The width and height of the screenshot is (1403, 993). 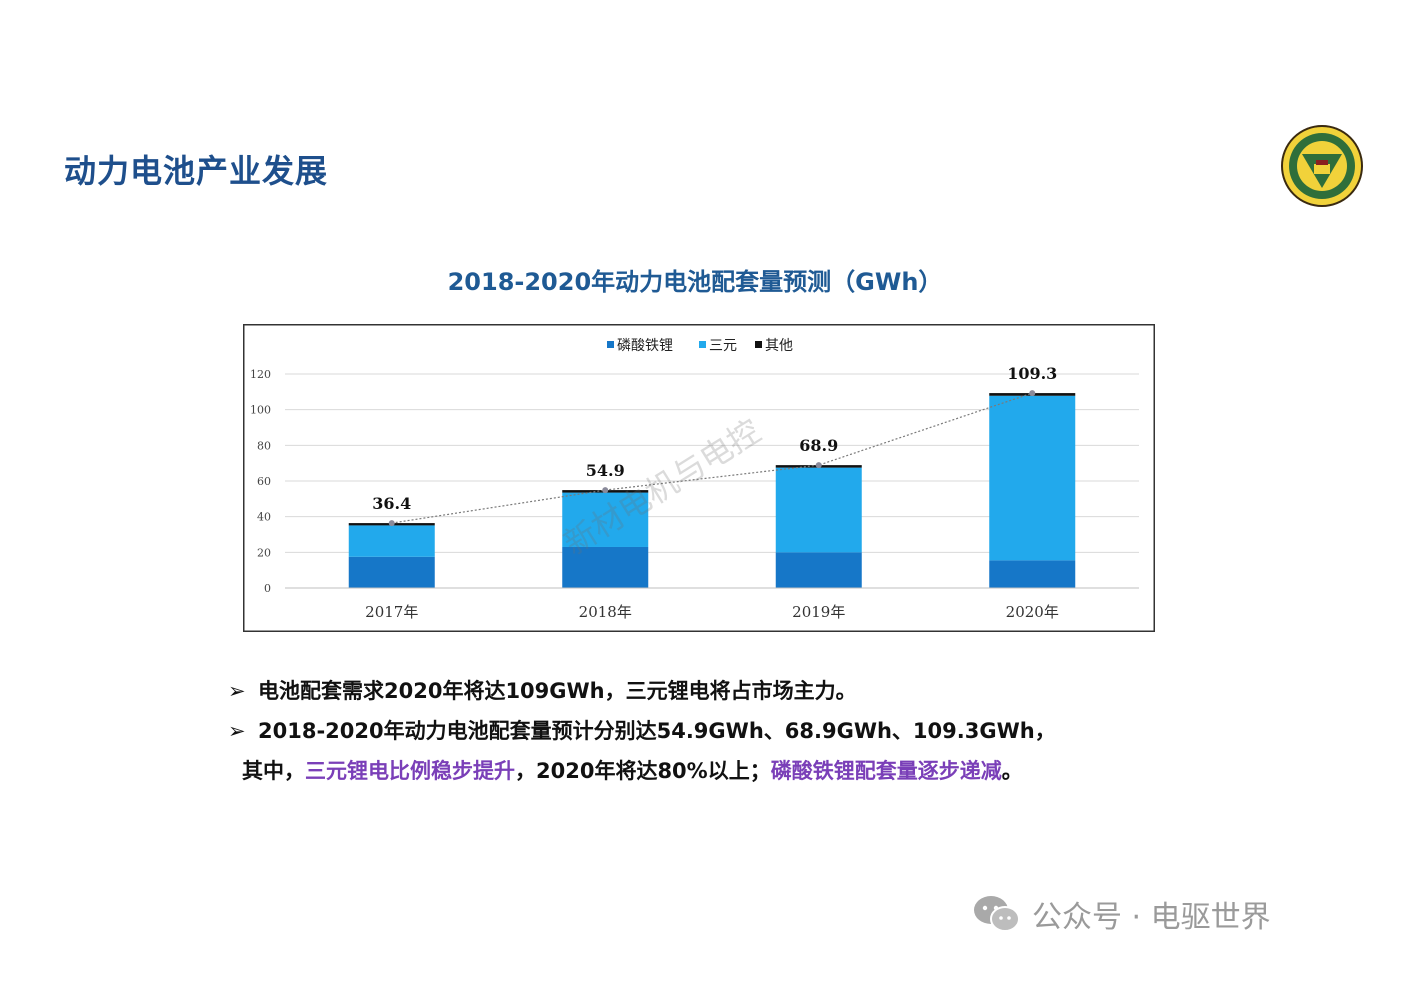 What do you see at coordinates (264, 517) in the screenshot?
I see `y-tick-label: 40` at bounding box center [264, 517].